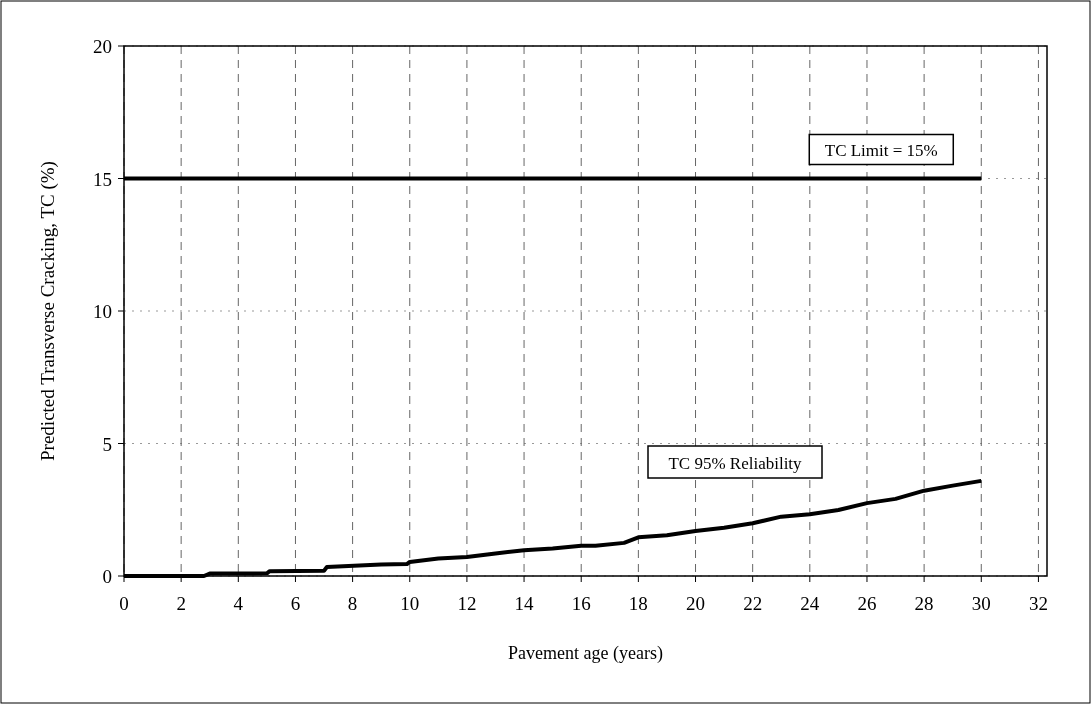 This screenshot has width=1091, height=704. What do you see at coordinates (585, 653) in the screenshot?
I see `x-axis-title: Pavement age (years)` at bounding box center [585, 653].